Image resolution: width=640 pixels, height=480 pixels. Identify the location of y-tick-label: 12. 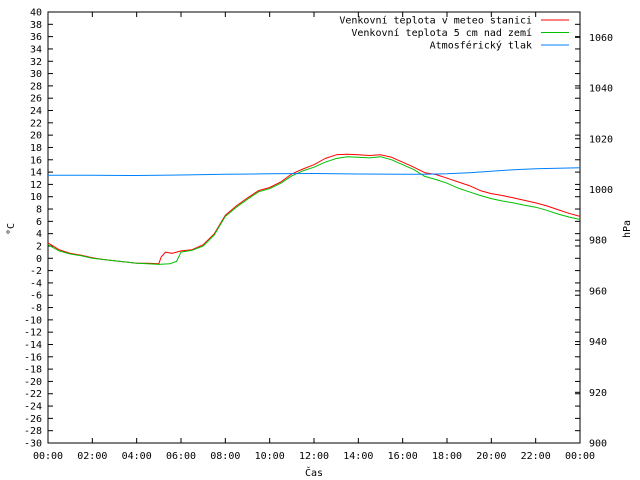
(36, 185).